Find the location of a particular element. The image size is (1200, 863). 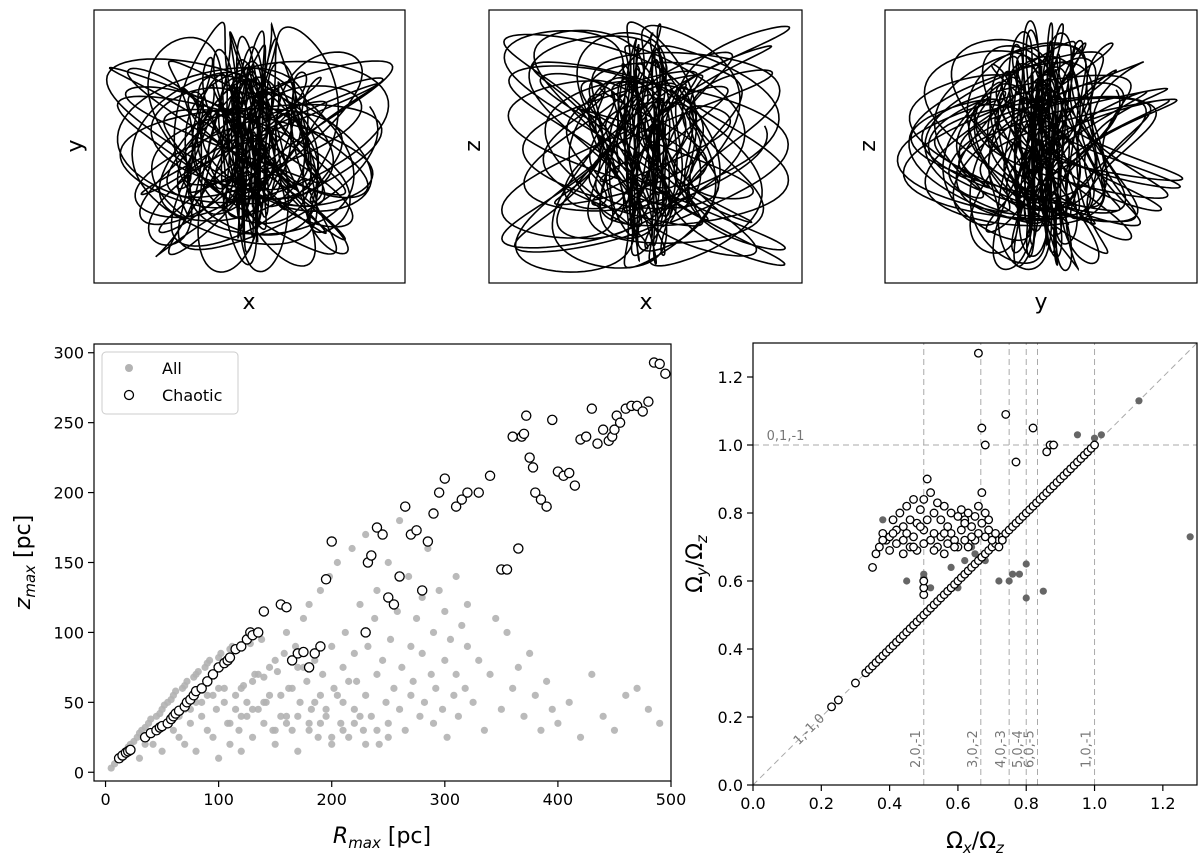

orbit-yz-ylabel: z is located at coordinates (868, 146).